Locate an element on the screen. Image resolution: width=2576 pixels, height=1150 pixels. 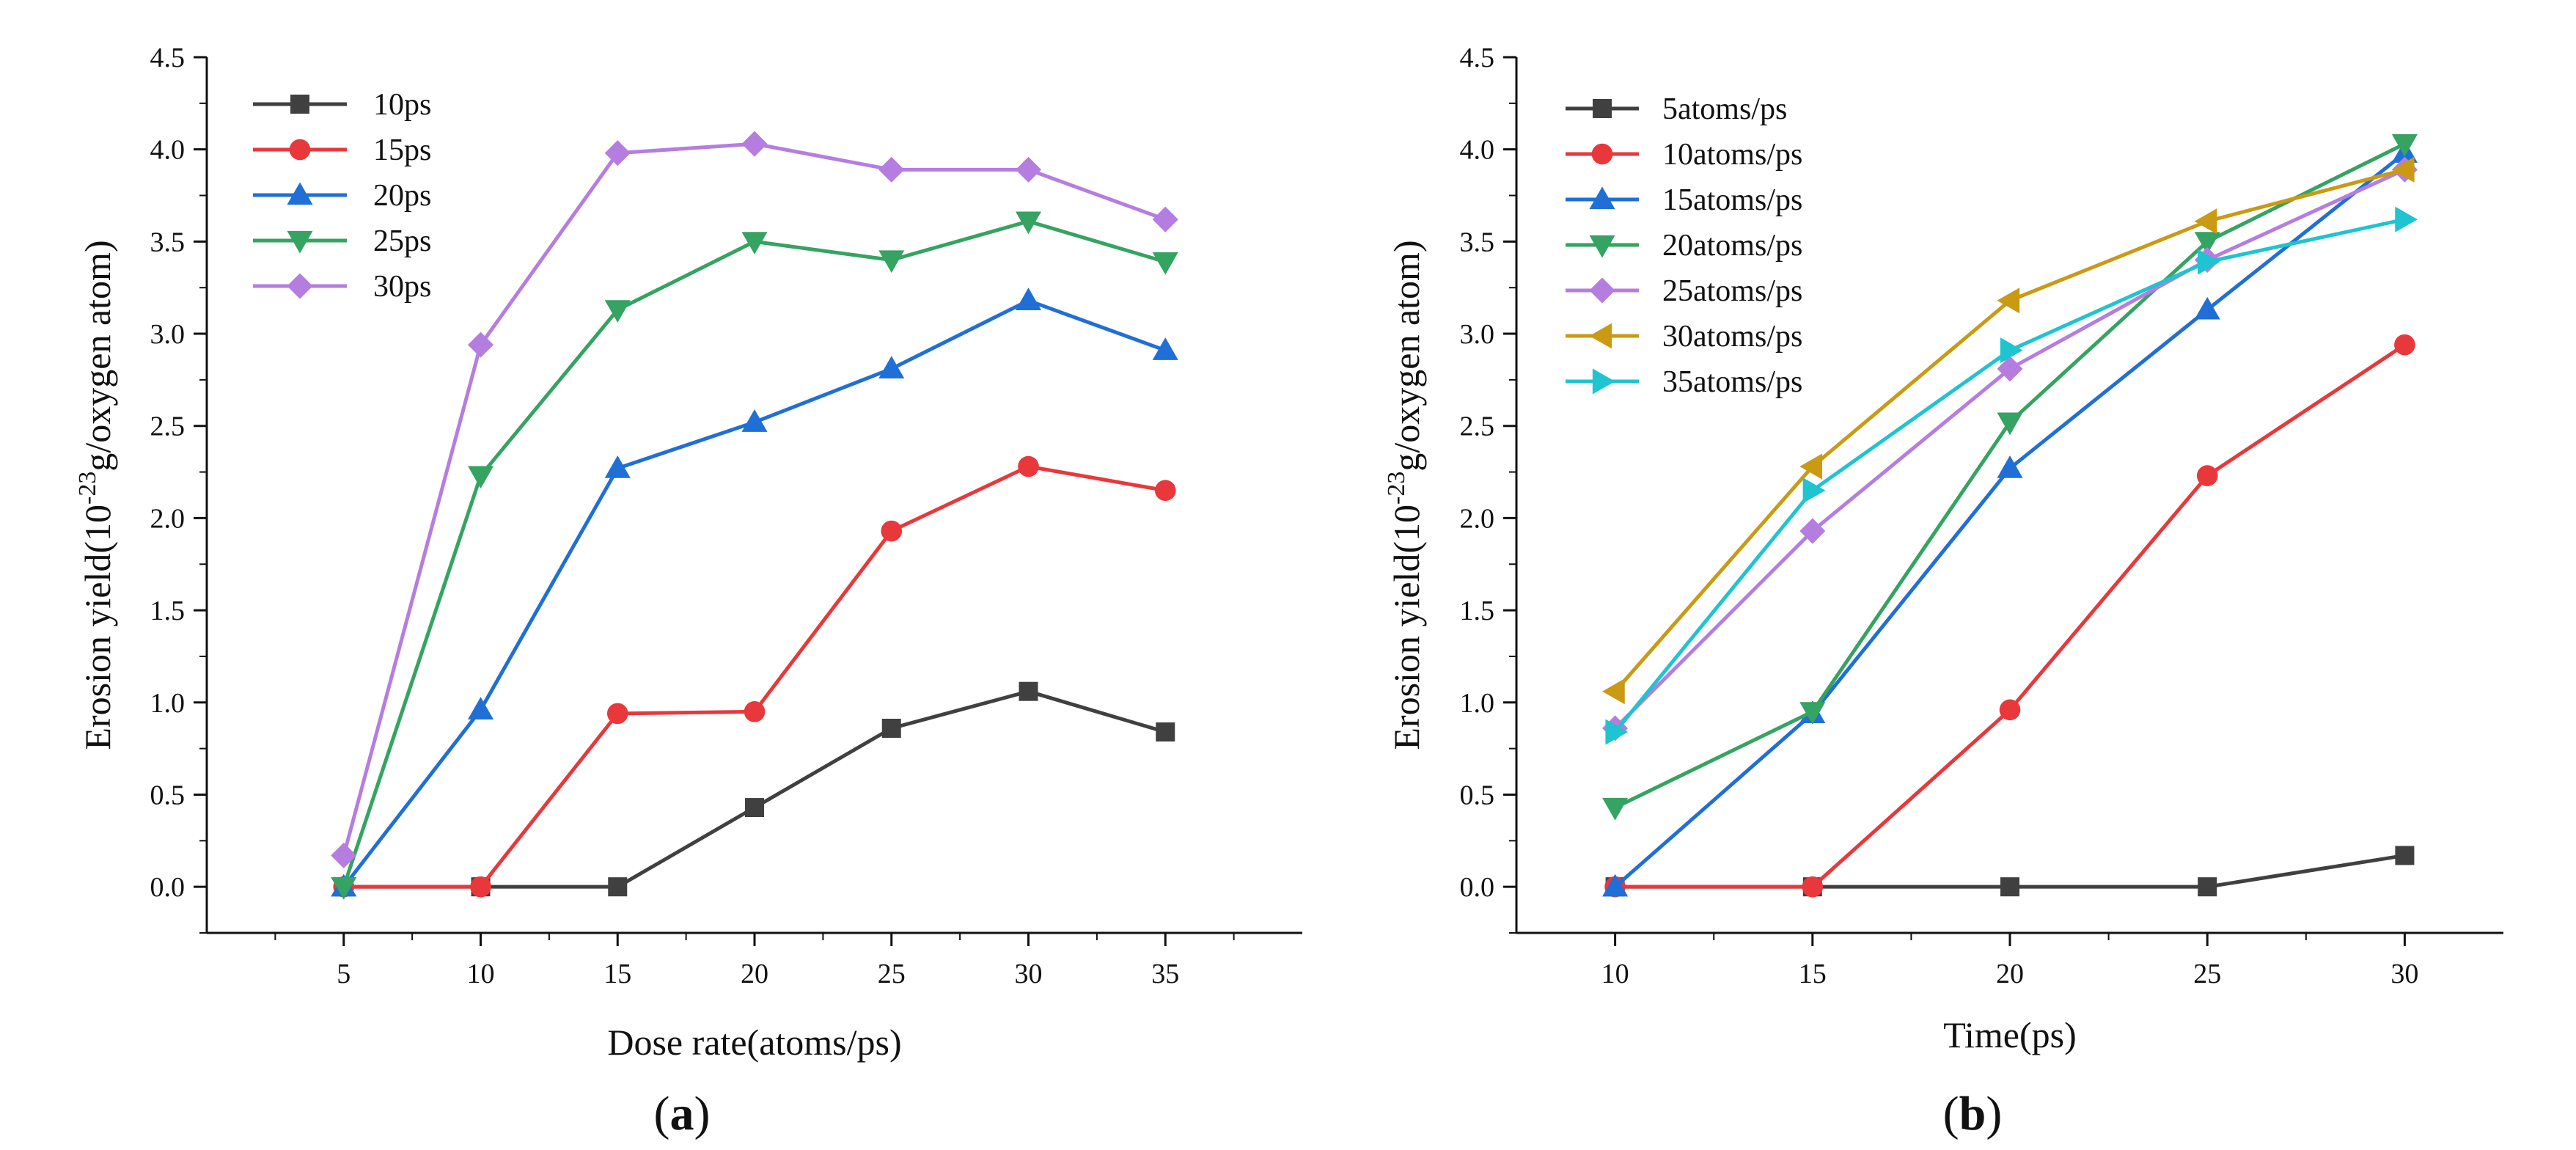
legend-item: 30ps is located at coordinates (342, 287).